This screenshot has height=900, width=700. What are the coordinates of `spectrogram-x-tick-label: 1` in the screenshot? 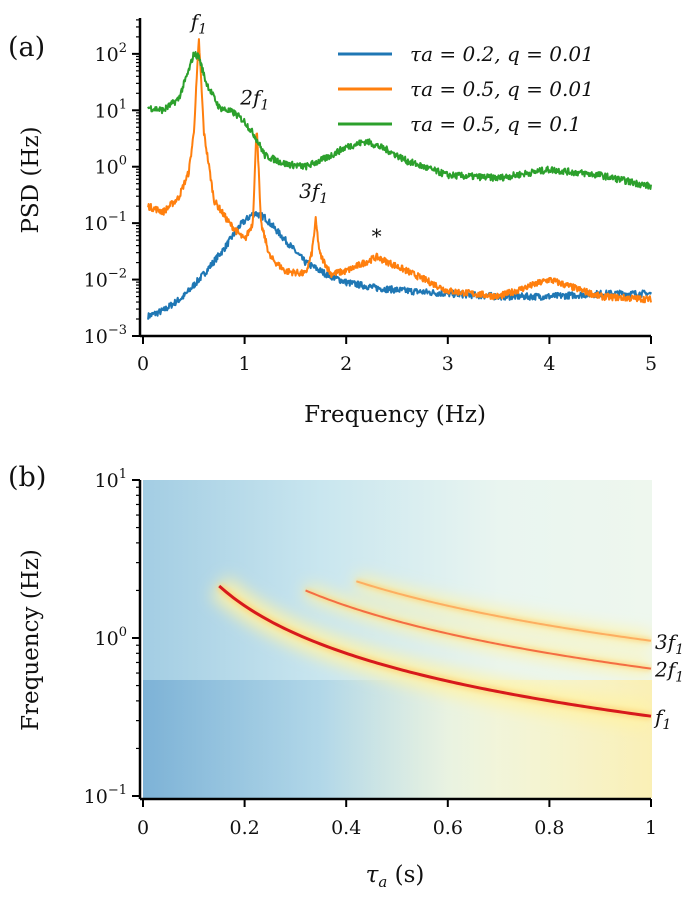 It's located at (651, 828).